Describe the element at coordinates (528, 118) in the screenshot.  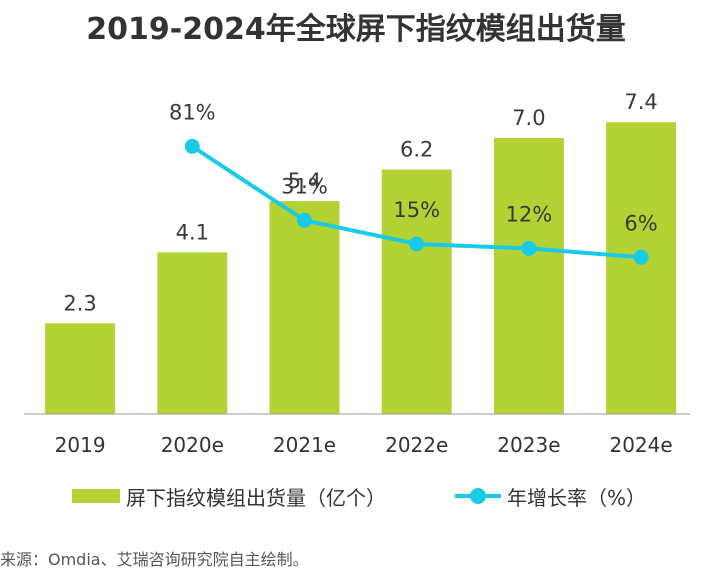
I see `bar-value-label: 7.0` at that location.